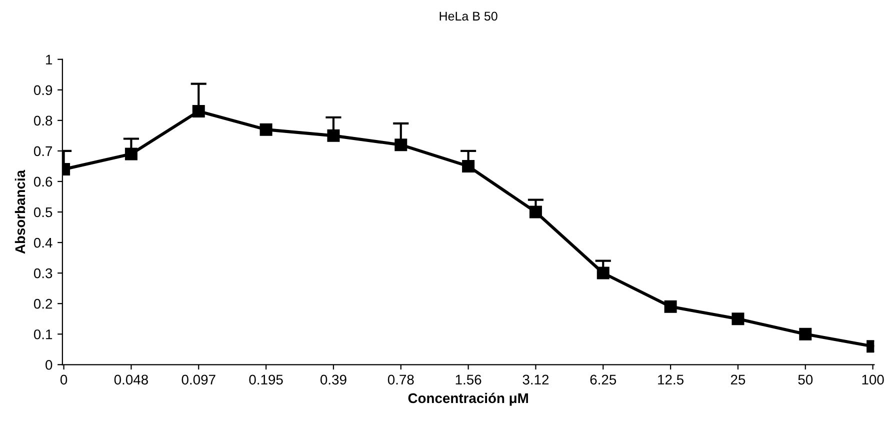 This screenshot has width=892, height=424. I want to click on x-tick-label: 0.097, so click(199, 379).